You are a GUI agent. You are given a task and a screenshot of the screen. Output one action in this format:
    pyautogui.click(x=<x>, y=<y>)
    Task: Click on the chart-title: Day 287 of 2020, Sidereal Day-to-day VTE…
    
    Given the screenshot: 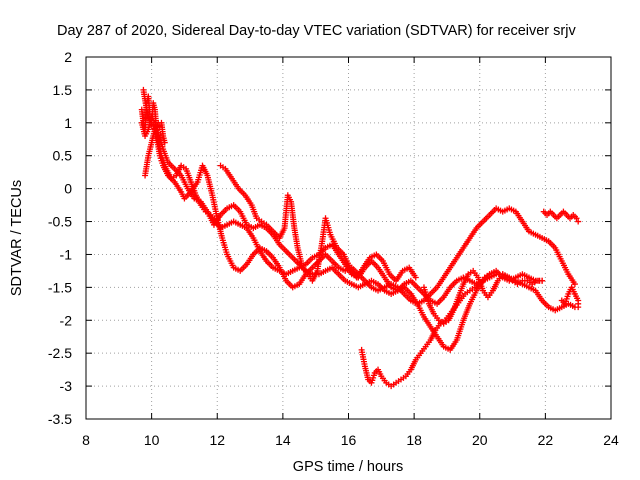 What is the action you would take?
    pyautogui.click(x=316, y=31)
    